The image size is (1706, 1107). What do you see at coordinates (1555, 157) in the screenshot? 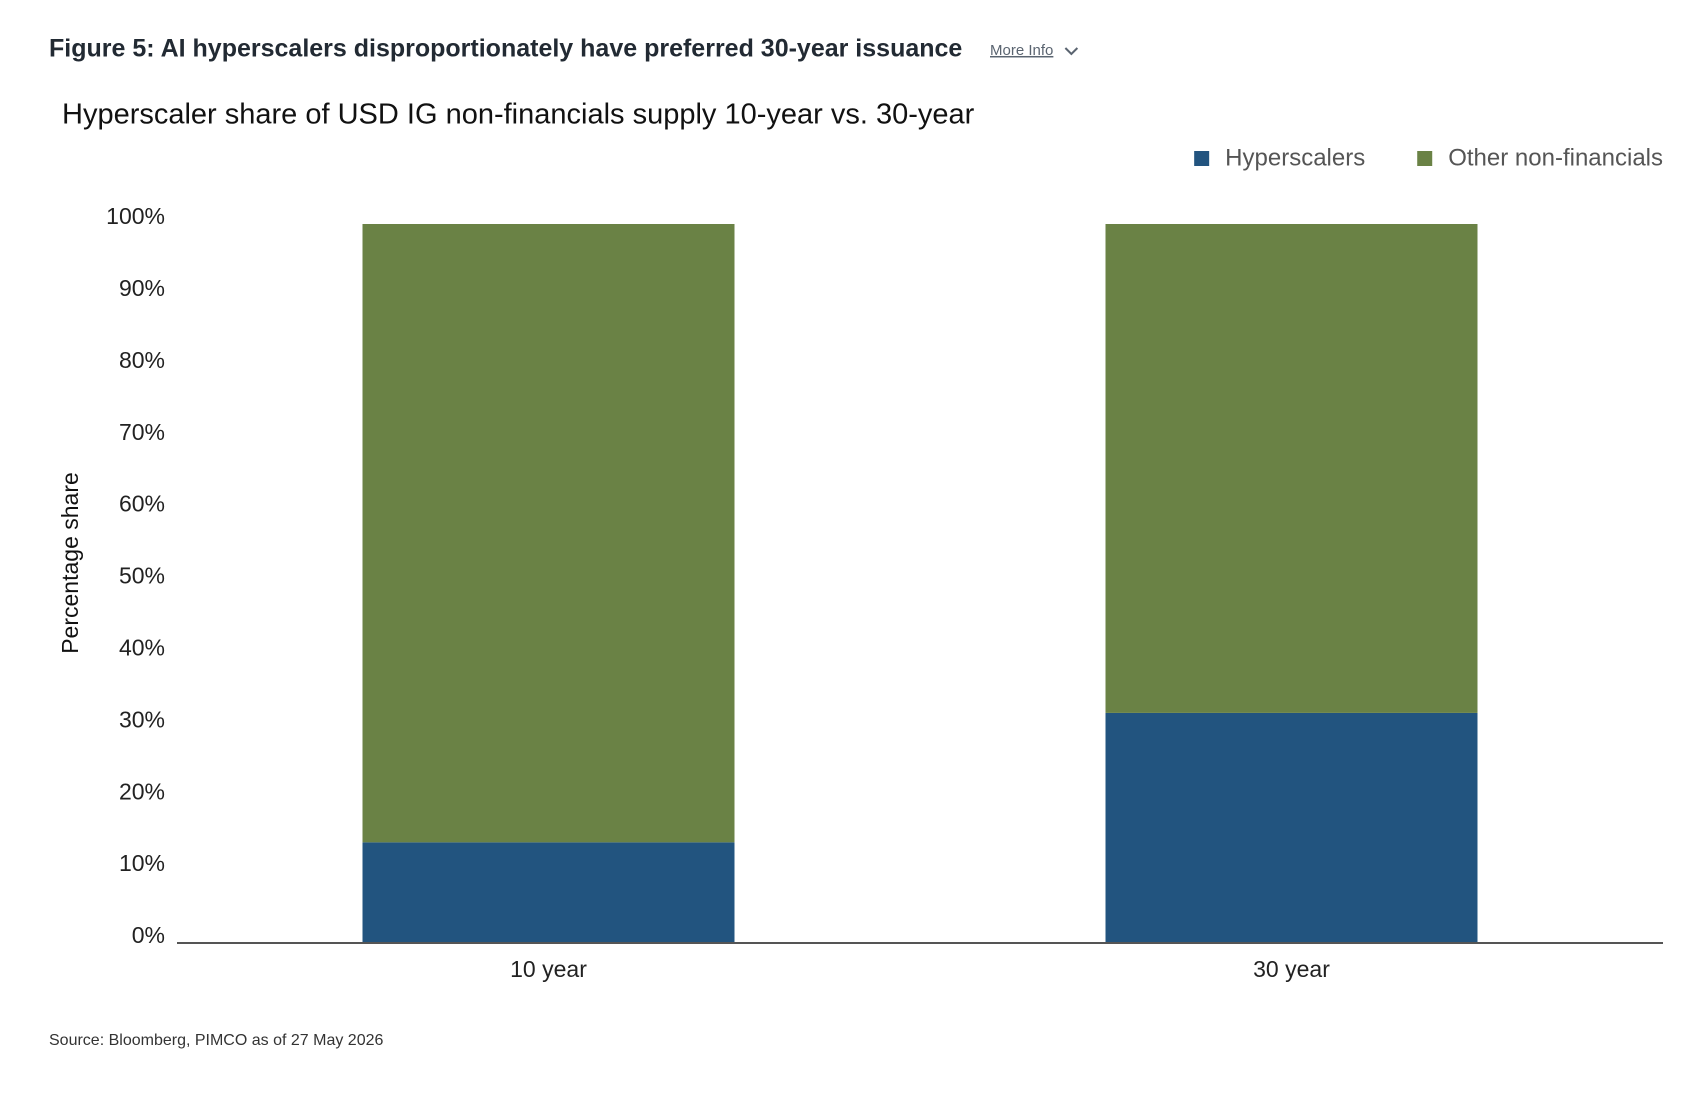
I see `legend-label: Other non-financials` at bounding box center [1555, 157].